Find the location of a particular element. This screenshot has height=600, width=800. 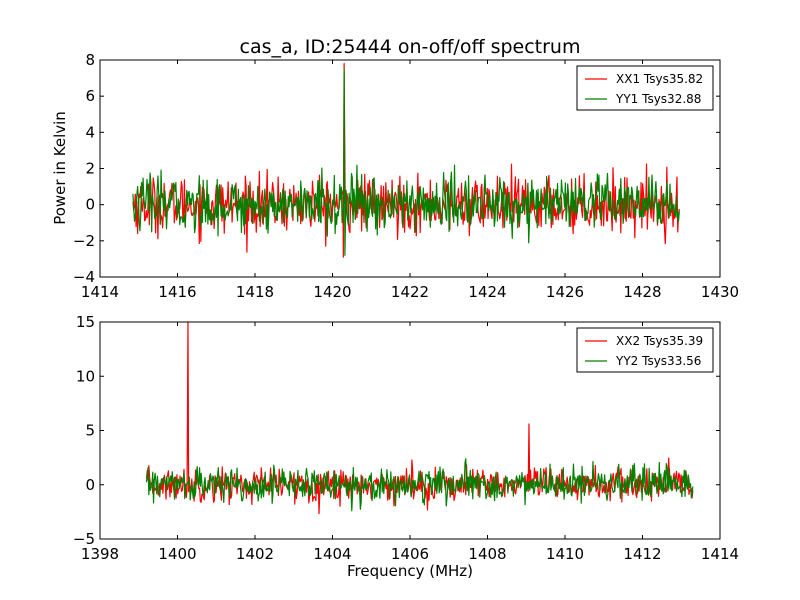

x-tick-label: 1408 is located at coordinates (487, 554).